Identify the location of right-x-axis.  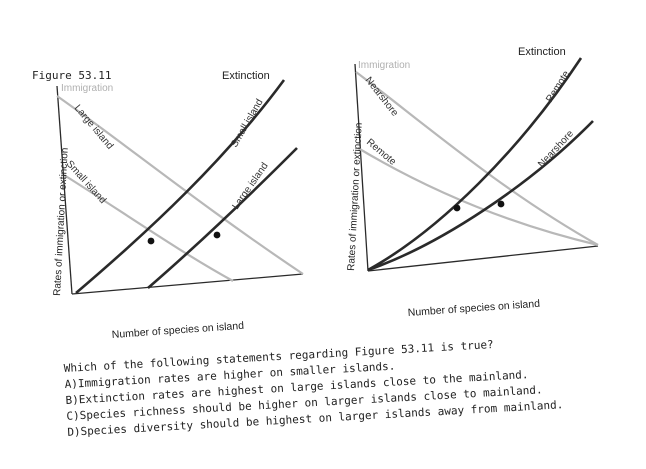
(483, 258).